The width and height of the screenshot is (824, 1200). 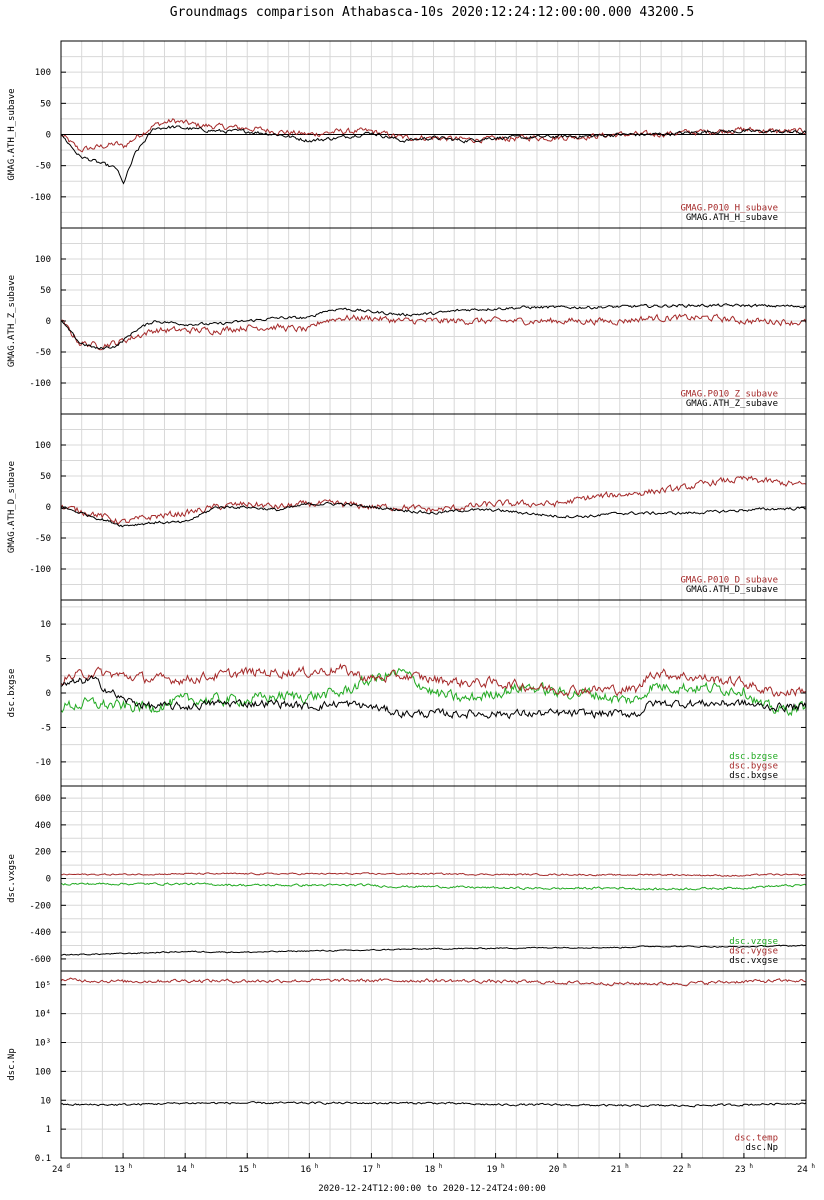 I want to click on series-line-dsc-vzgse, so click(x=433, y=886).